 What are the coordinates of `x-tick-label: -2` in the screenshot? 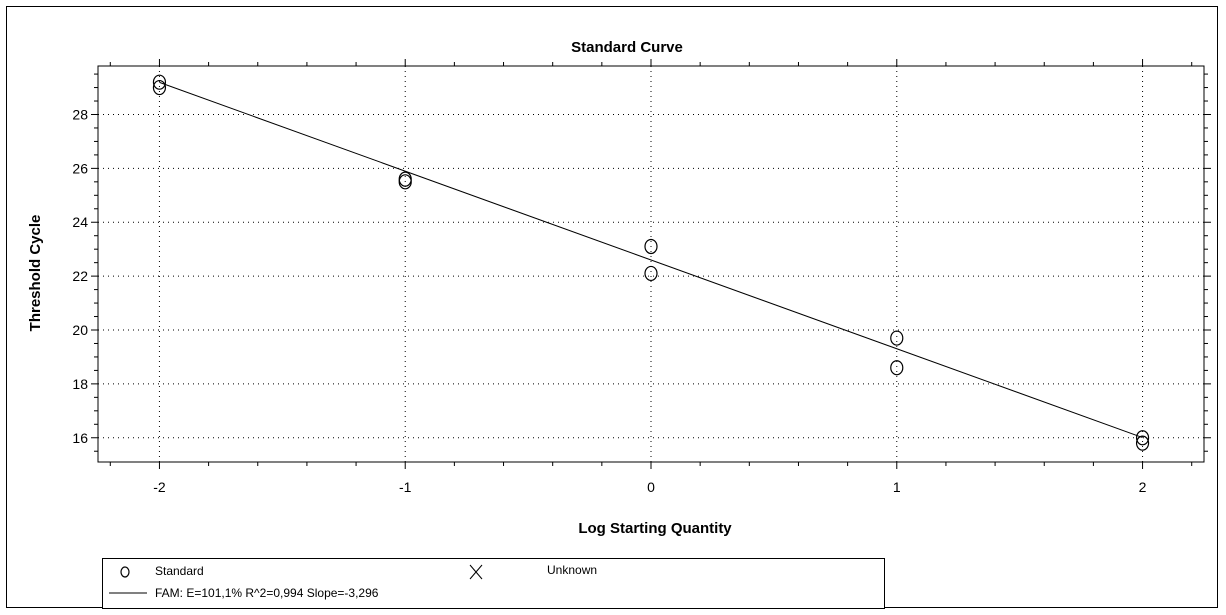 It's located at (159, 487).